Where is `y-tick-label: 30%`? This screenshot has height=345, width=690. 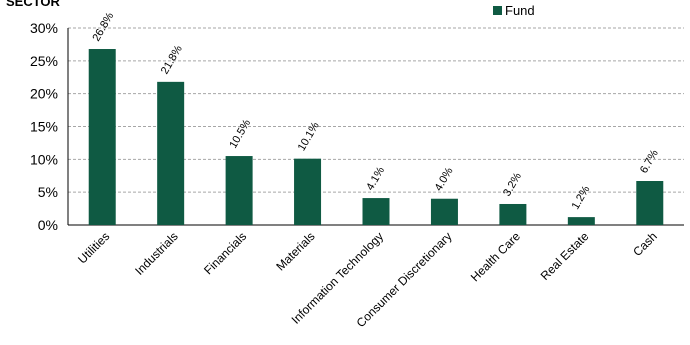 y-tick-label: 30% is located at coordinates (44, 28).